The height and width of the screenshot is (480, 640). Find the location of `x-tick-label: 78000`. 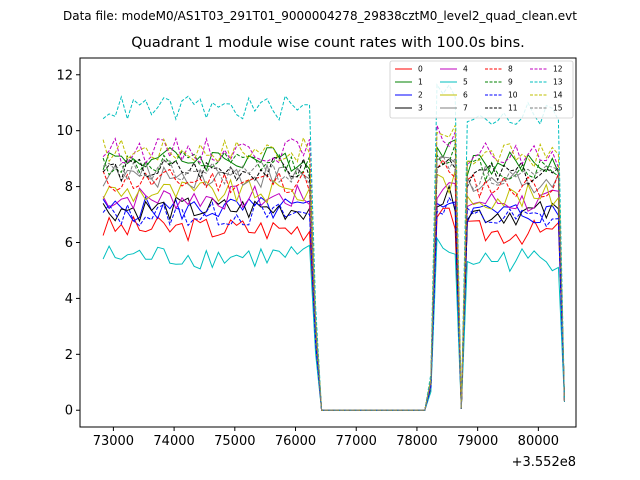

x-tick-label: 78000 is located at coordinates (416, 441).